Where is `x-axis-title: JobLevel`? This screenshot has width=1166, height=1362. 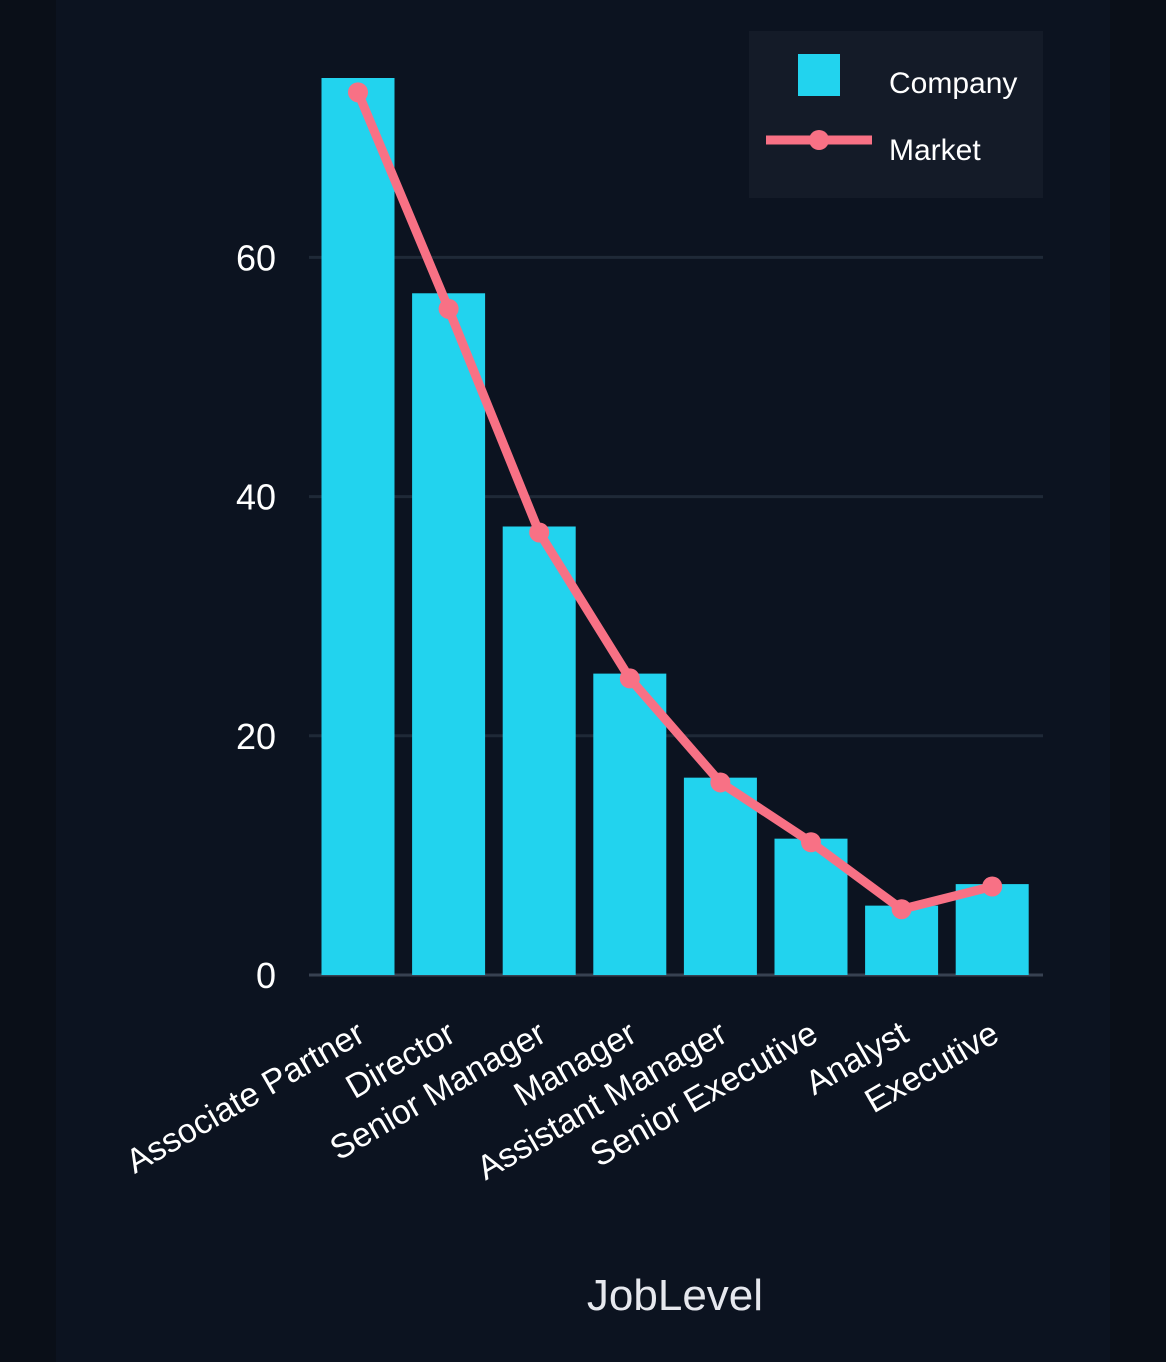 x-axis-title: JobLevel is located at coordinates (675, 1295).